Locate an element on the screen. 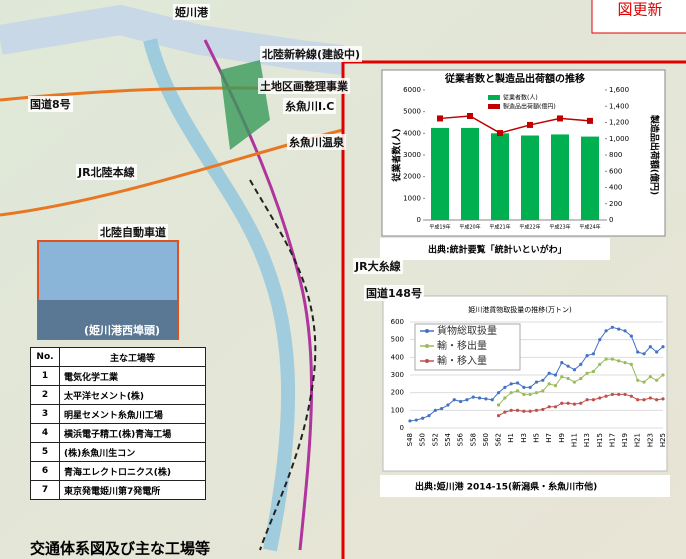  y2-axis-label: 製造品出荷額(億円) is located at coordinates (655, 154).